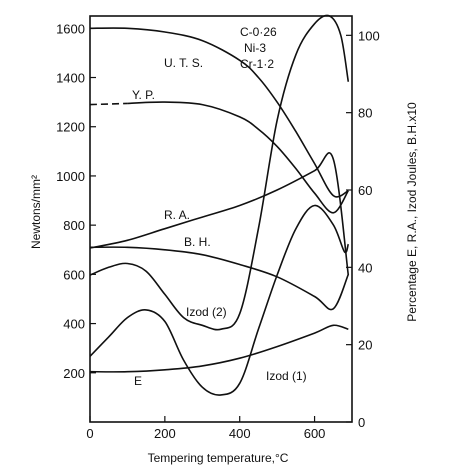 Image resolution: width=450 pixels, height=474 pixels. What do you see at coordinates (89, 433) in the screenshot?
I see `x-tick-label: 0` at bounding box center [89, 433].